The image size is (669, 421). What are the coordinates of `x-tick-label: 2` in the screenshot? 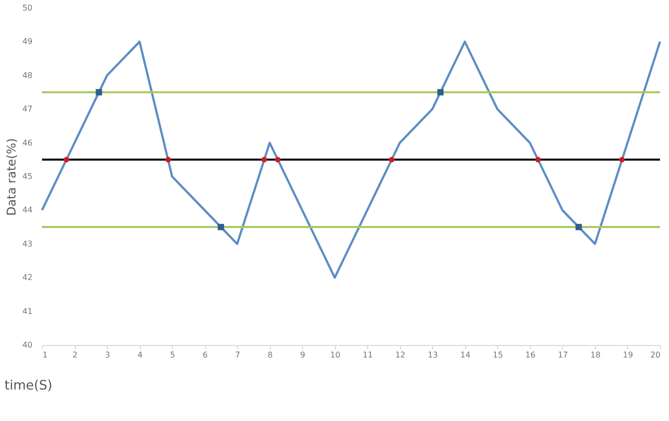 It's located at (75, 355).